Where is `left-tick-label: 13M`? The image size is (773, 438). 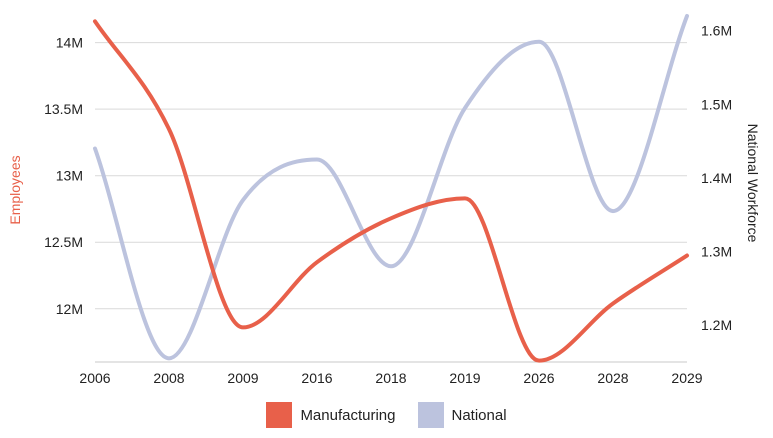 left-tick-label: 13M is located at coordinates (69, 176).